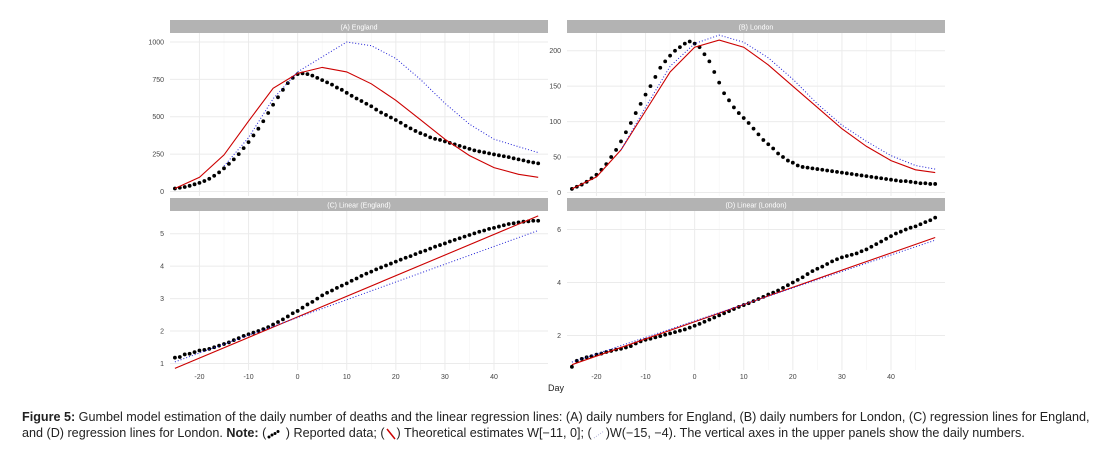  Describe the element at coordinates (556, 388) in the screenshot. I see `x-axis-label: Day` at that location.